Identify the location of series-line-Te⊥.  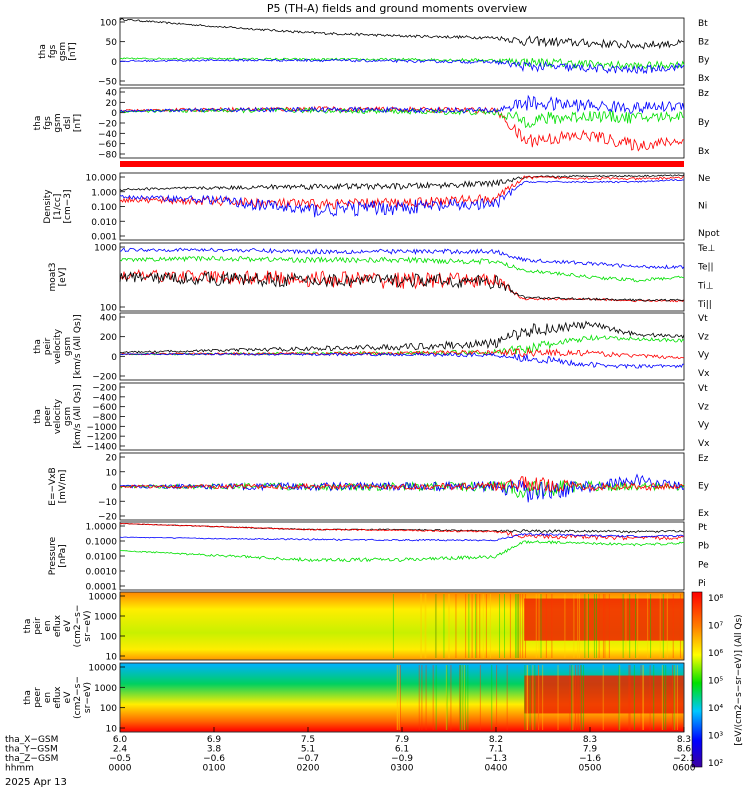
(402, 285).